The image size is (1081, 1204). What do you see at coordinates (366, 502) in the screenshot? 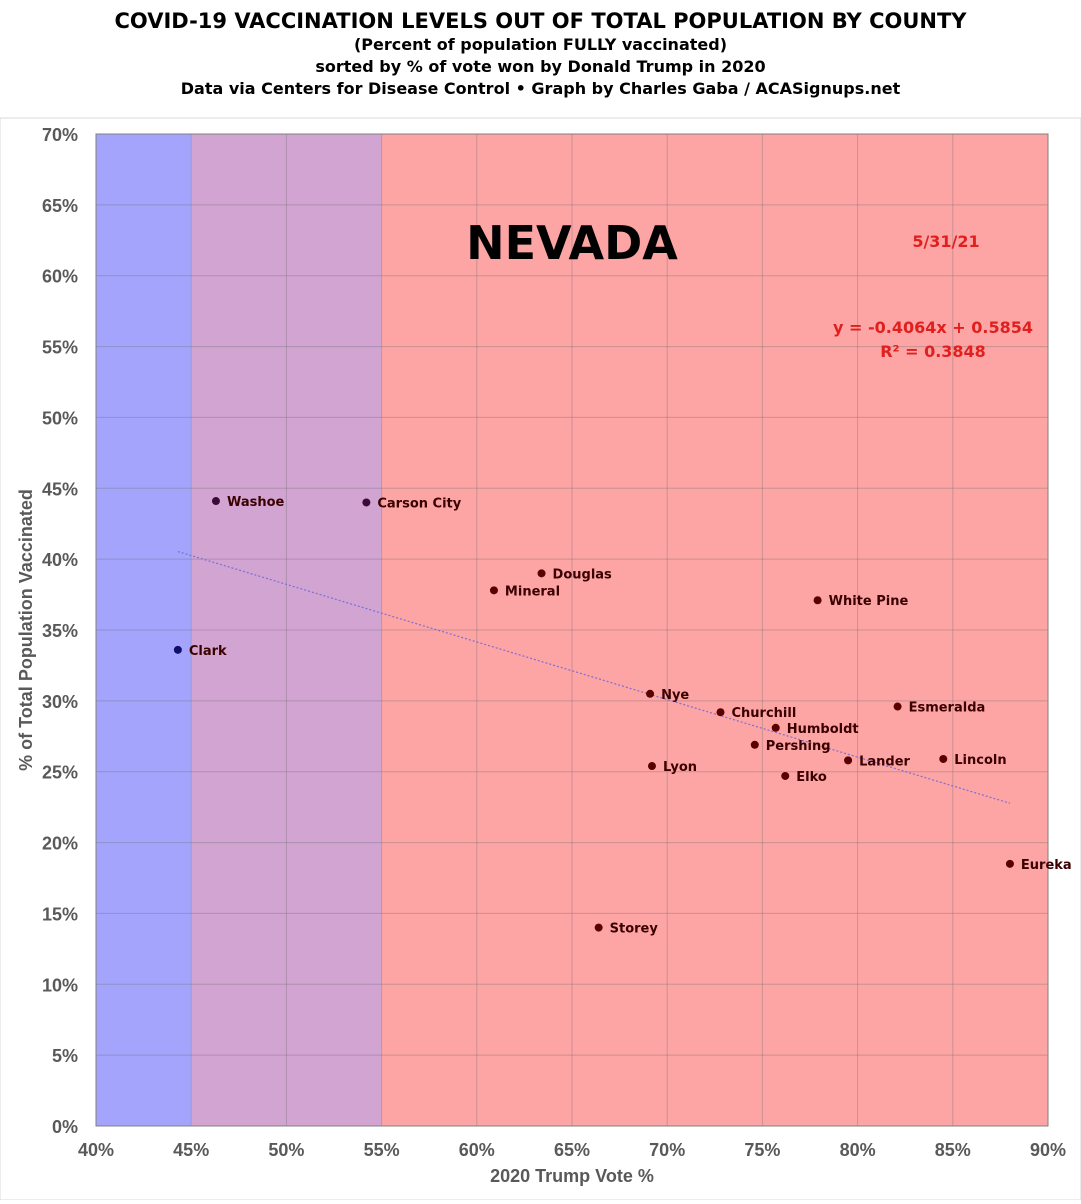
I see `point-carson-city` at bounding box center [366, 502].